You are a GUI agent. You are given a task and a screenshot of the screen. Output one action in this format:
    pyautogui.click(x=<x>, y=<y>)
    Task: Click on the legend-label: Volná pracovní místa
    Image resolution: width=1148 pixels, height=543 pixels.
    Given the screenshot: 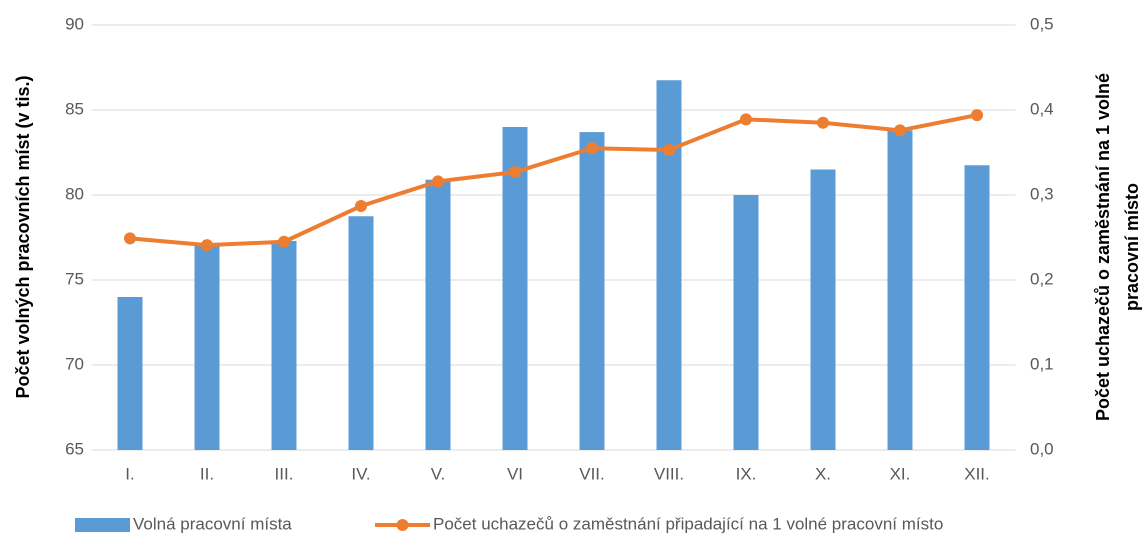 What is the action you would take?
    pyautogui.click(x=212, y=523)
    